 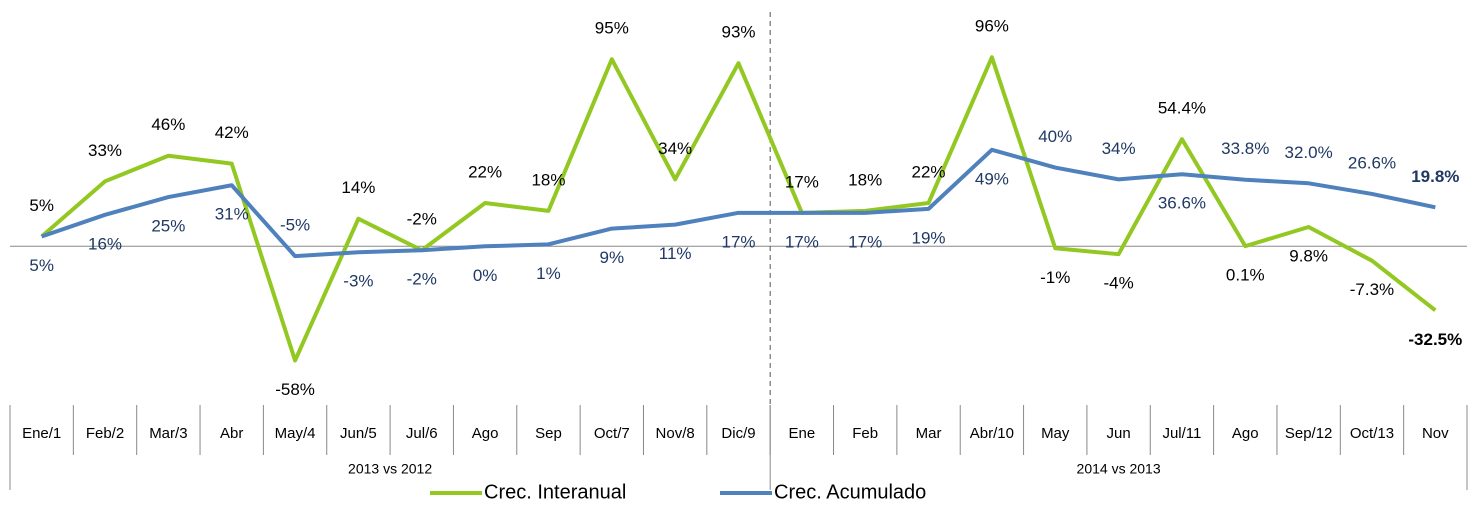 I want to click on x-tick-label: Jul/11, so click(x=1181, y=433).